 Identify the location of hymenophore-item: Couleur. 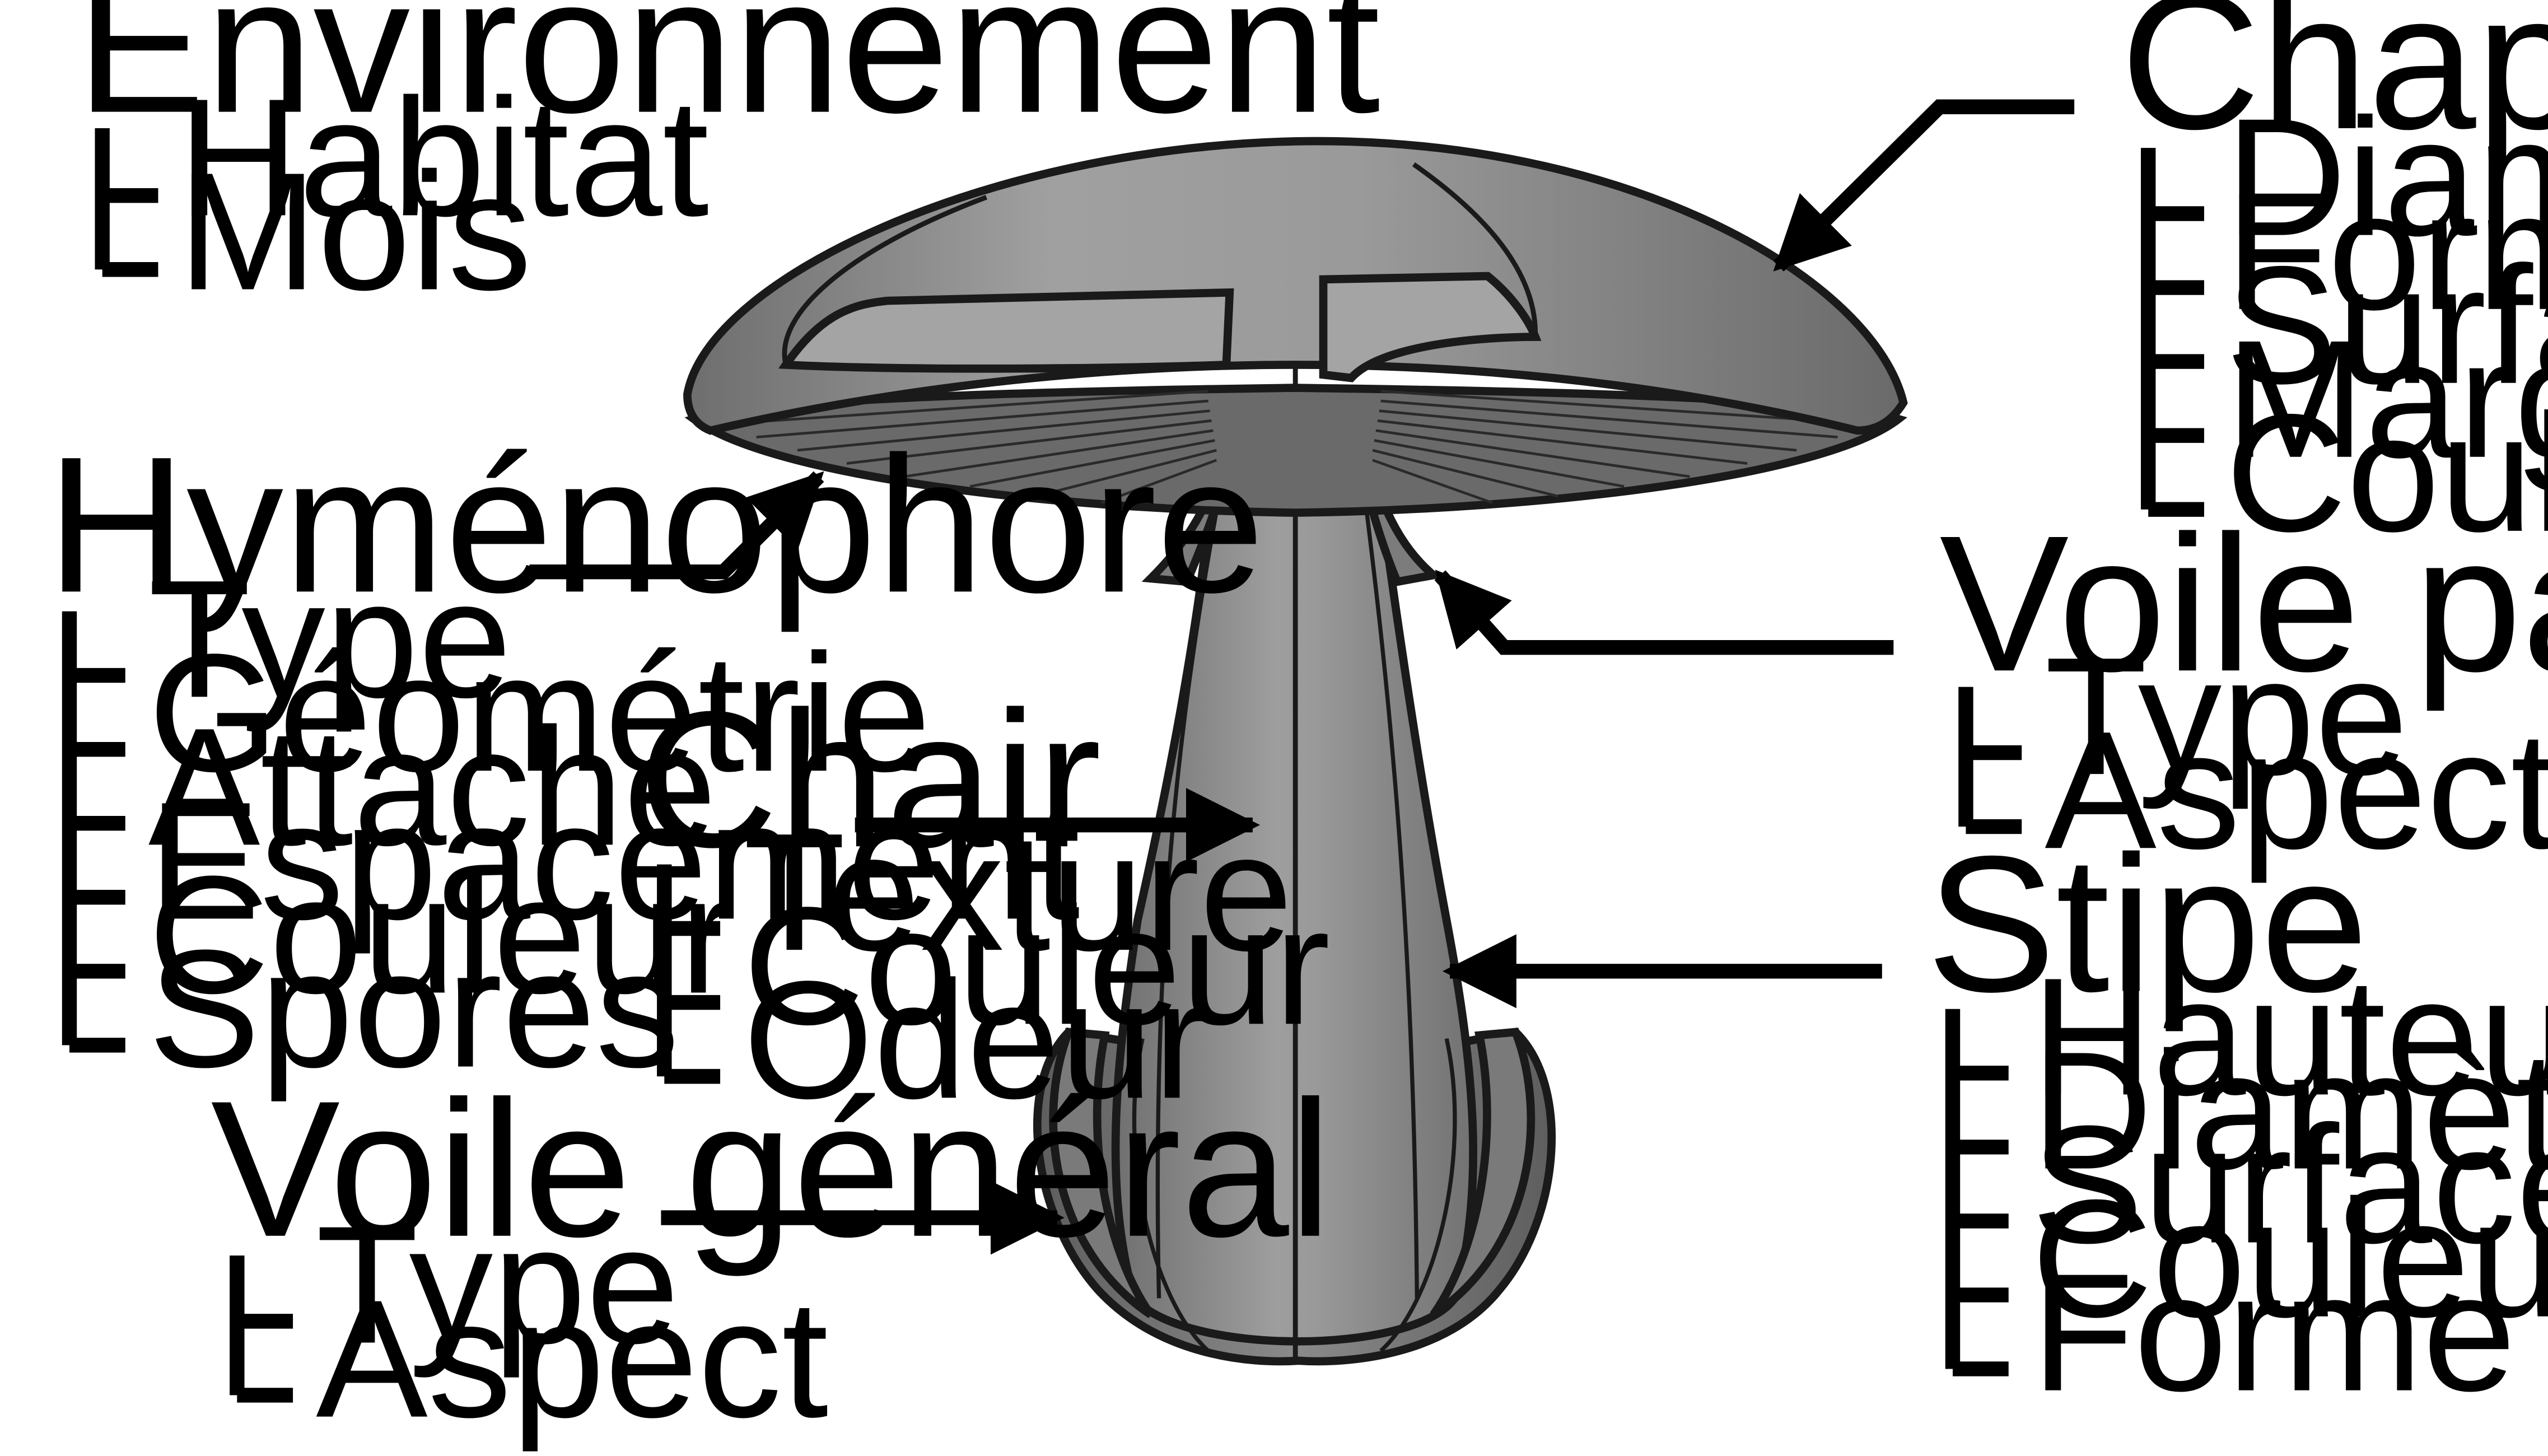
(442, 935).